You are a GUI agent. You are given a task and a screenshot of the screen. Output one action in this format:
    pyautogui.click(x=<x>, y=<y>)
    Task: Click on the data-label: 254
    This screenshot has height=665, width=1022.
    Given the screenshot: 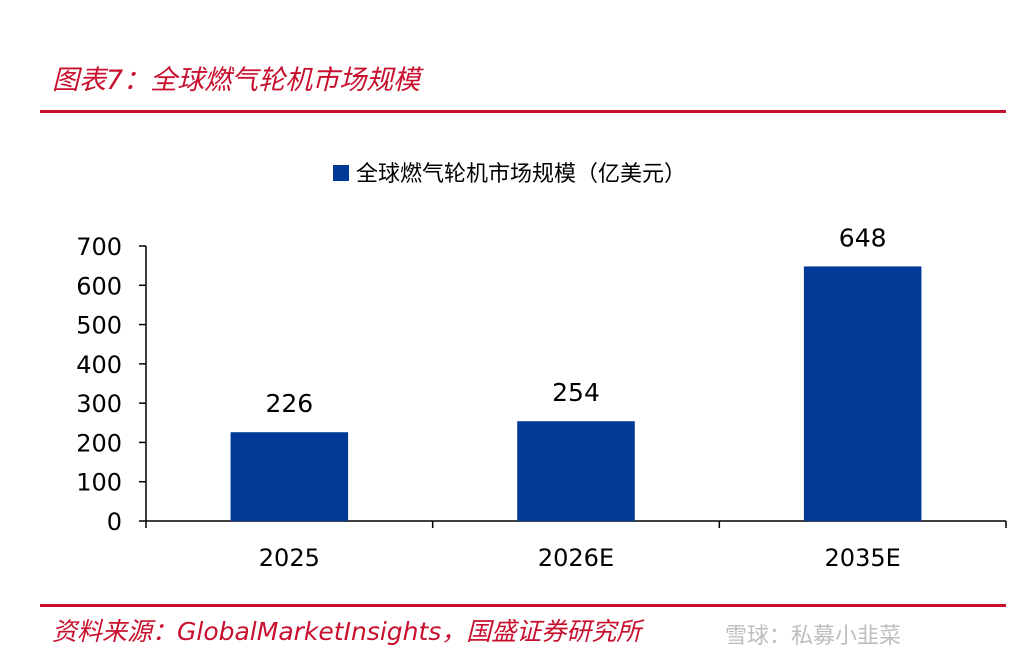 What is the action you would take?
    pyautogui.click(x=576, y=392)
    